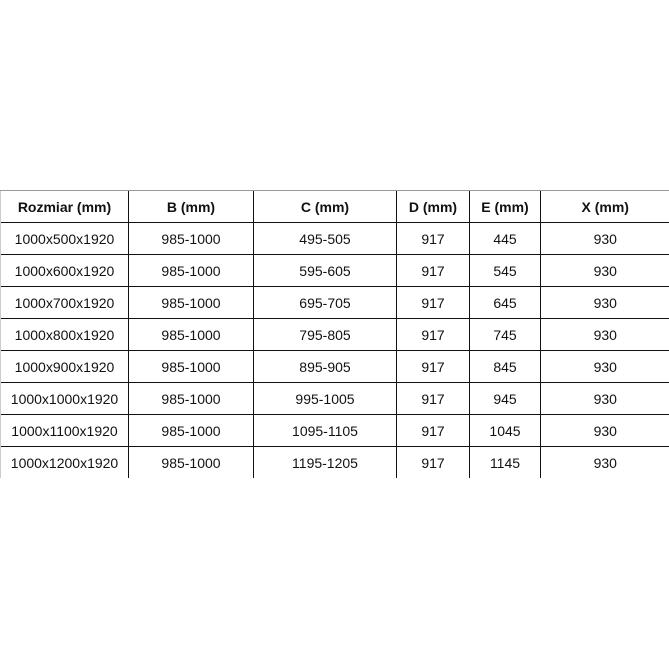 The width and height of the screenshot is (669, 669). I want to click on column-header: Rozmiar (mm), so click(64, 206).